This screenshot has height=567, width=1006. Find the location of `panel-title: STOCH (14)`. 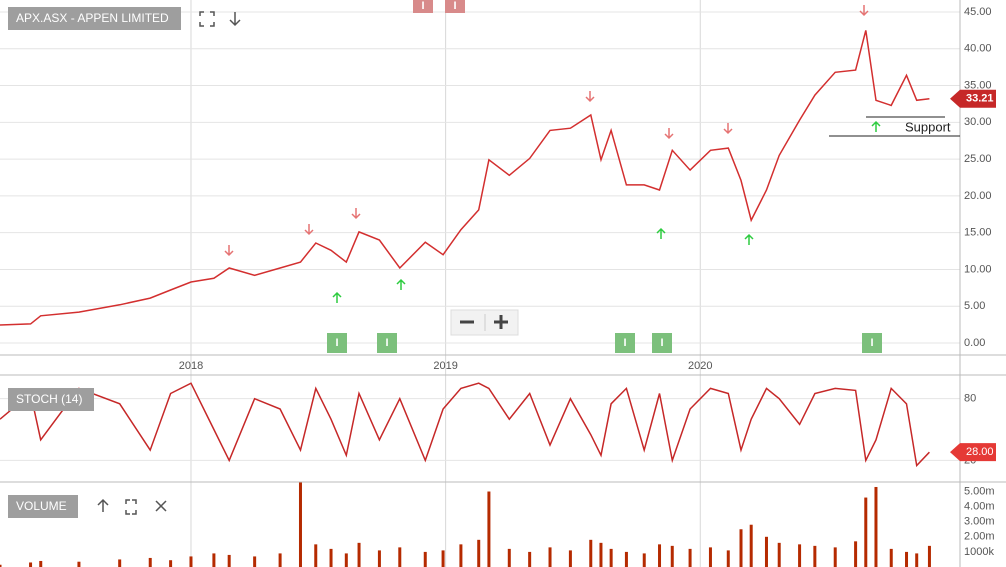

panel-title: STOCH (14) is located at coordinates (49, 399).